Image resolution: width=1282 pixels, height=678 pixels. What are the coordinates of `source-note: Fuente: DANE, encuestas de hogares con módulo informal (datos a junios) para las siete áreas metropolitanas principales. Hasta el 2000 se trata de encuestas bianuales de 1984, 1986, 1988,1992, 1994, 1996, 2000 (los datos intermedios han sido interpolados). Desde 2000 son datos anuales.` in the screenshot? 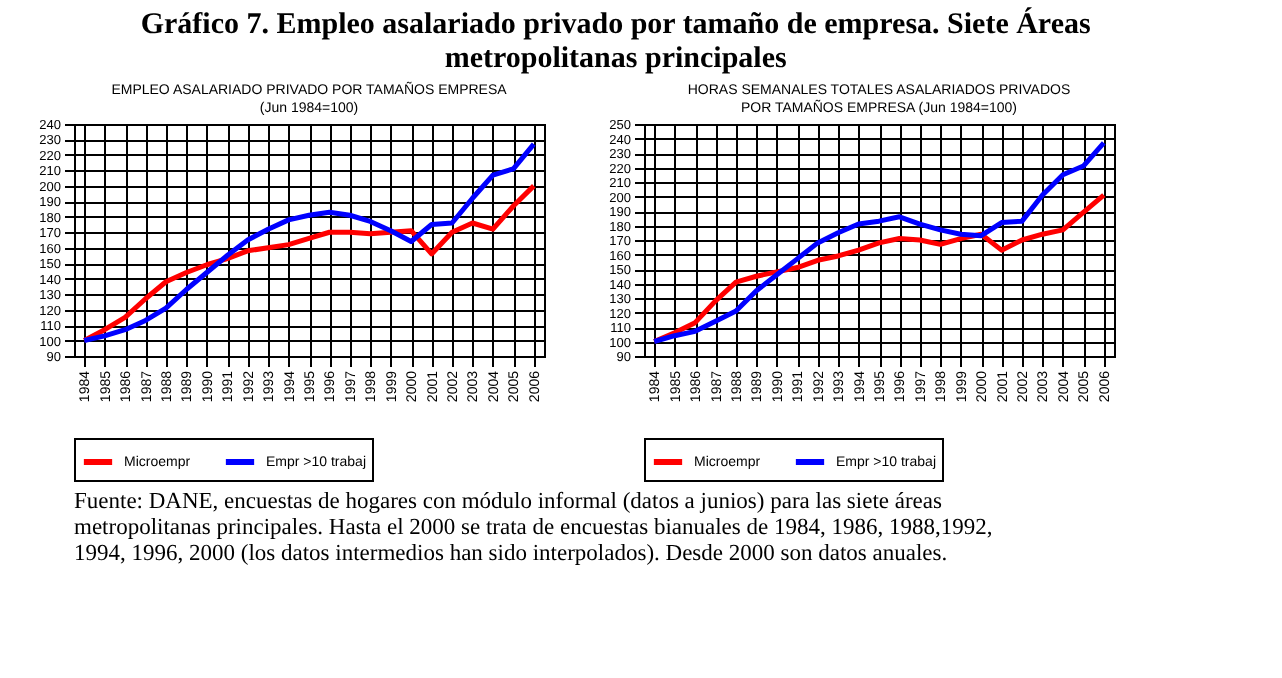 It's located at (533, 528).